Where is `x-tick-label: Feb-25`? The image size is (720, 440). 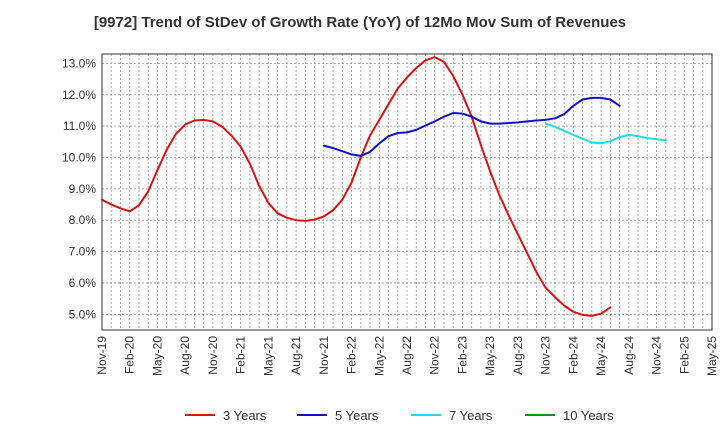 x-tick-label: Feb-25 is located at coordinates (684, 355).